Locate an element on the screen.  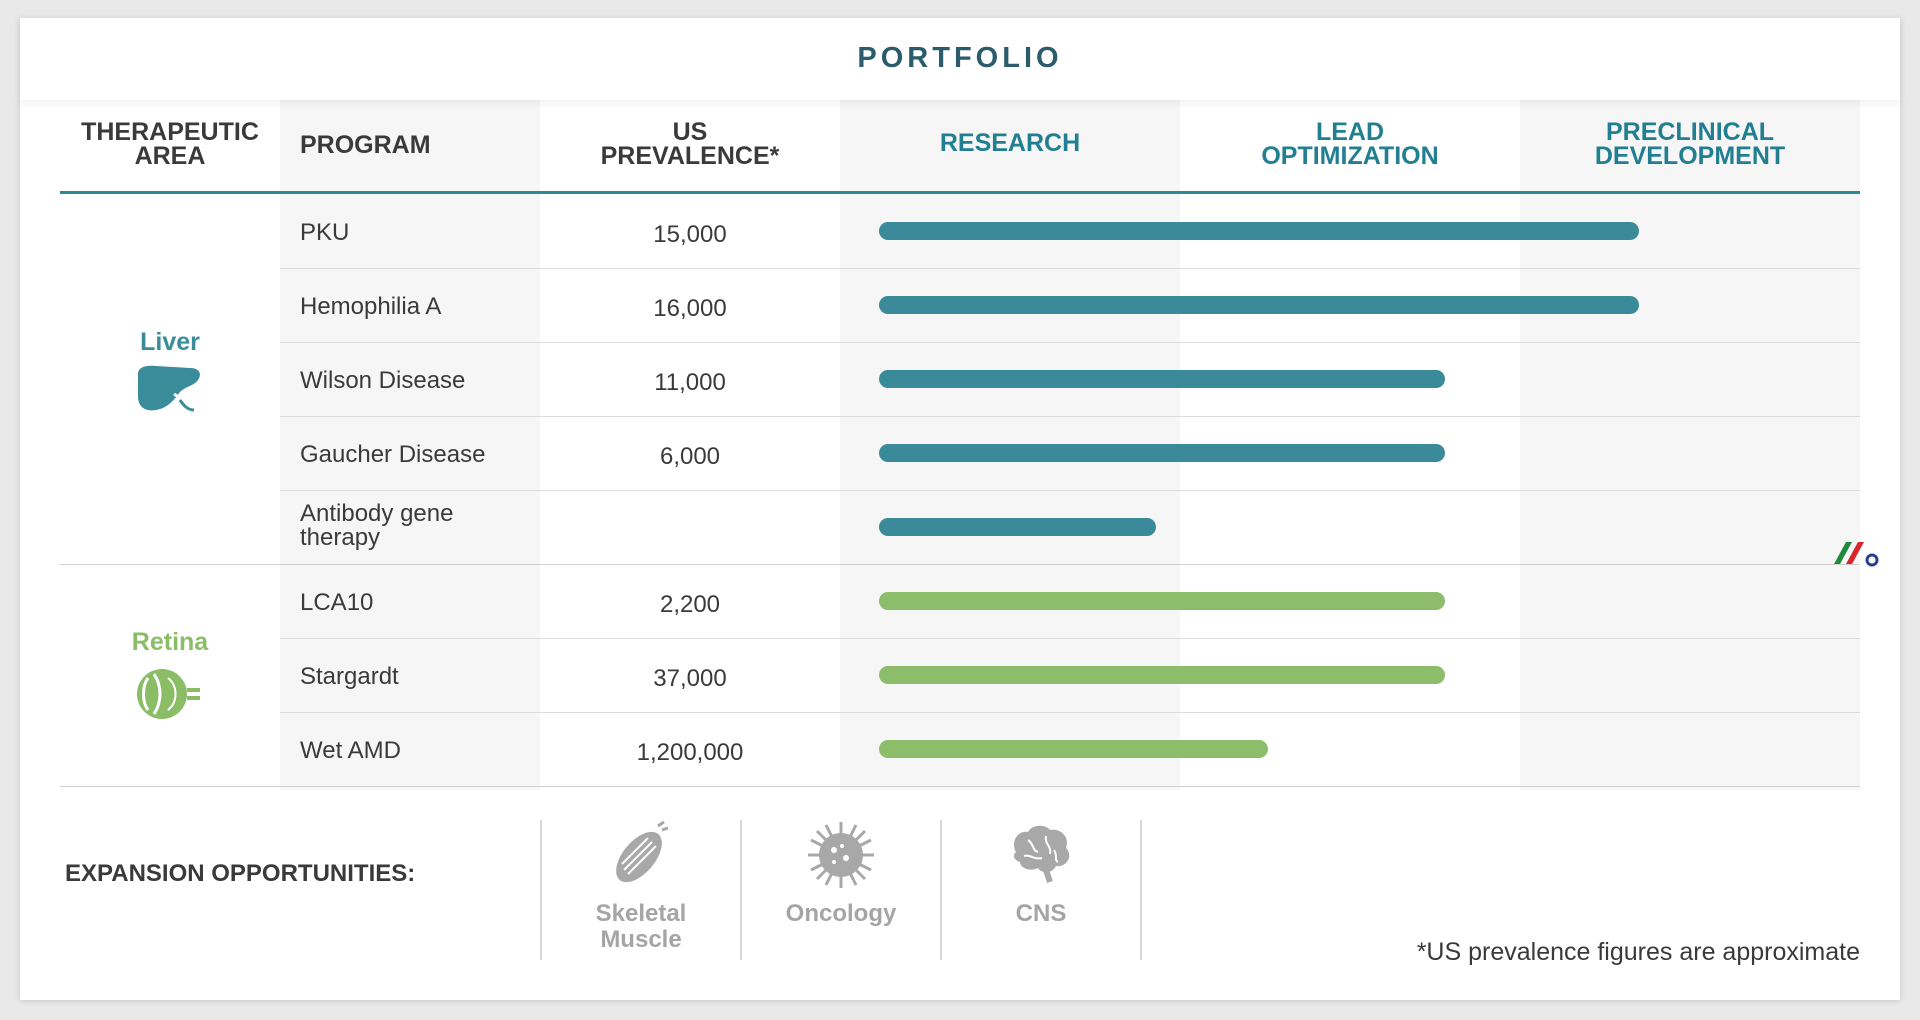
header-pre-line1: PRECLINICAL is located at coordinates (1690, 132).